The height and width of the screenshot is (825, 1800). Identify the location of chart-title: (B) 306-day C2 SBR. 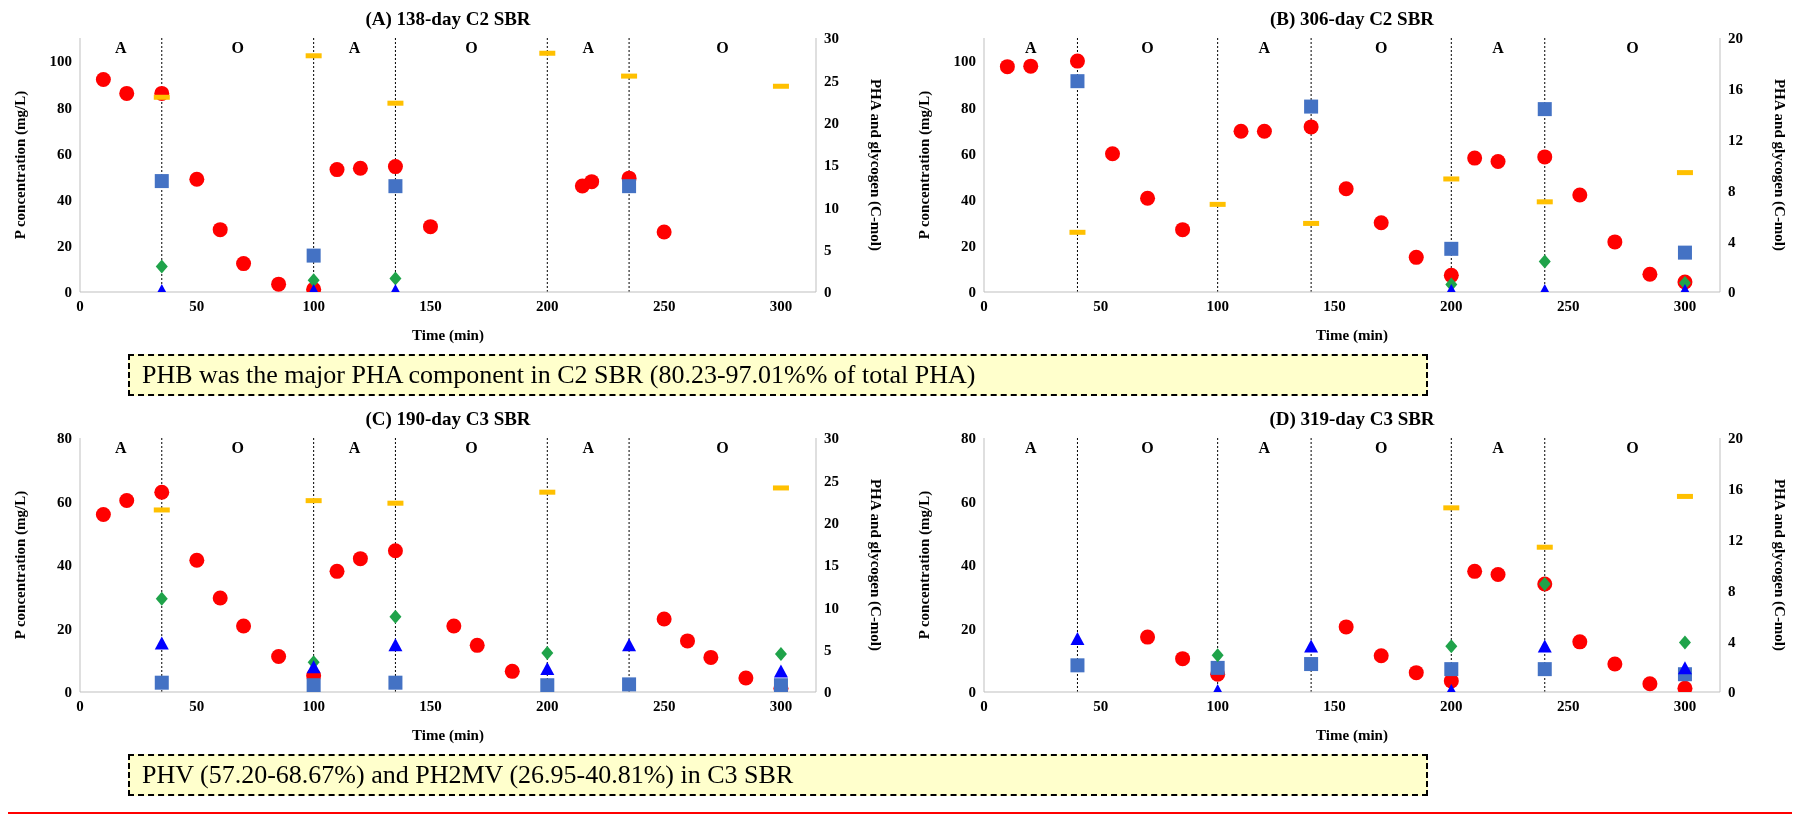
(1352, 19).